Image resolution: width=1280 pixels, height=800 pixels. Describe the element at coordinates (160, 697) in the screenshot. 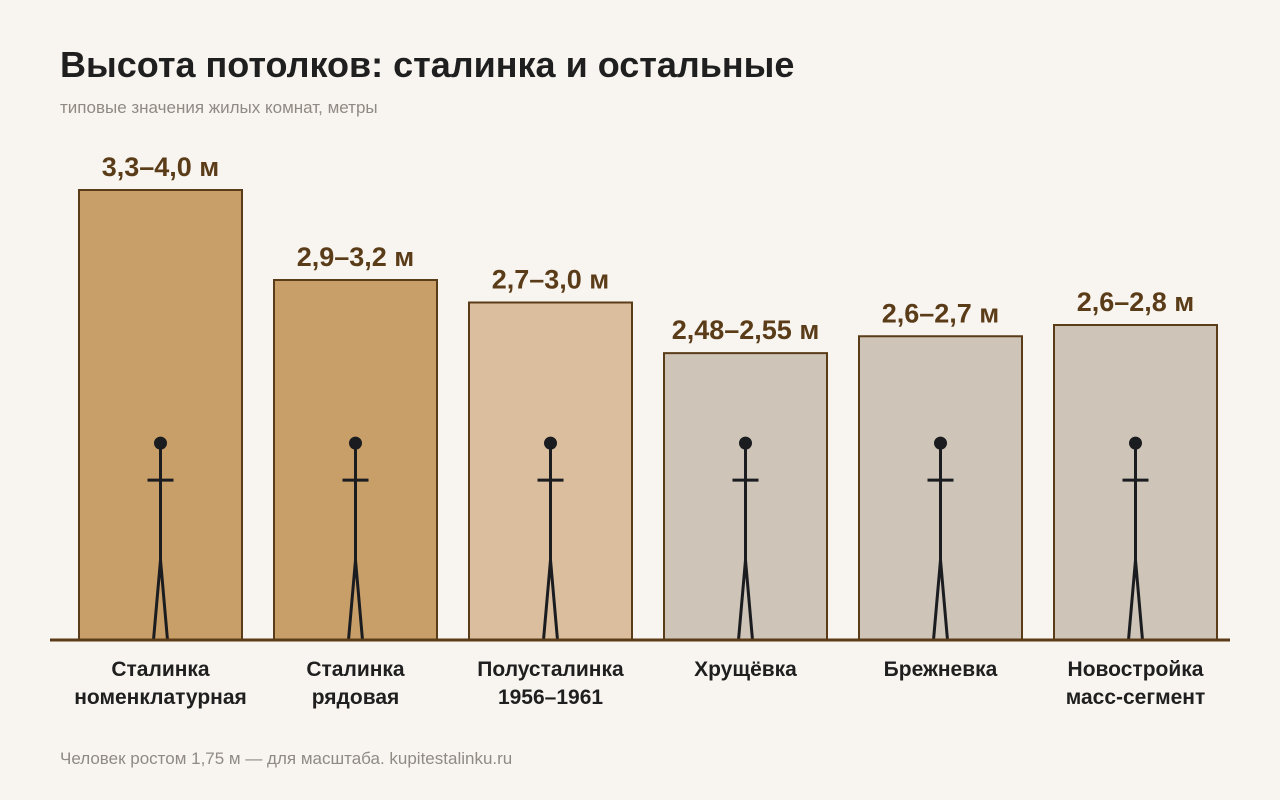

I see `category-label: номенклатурная` at that location.